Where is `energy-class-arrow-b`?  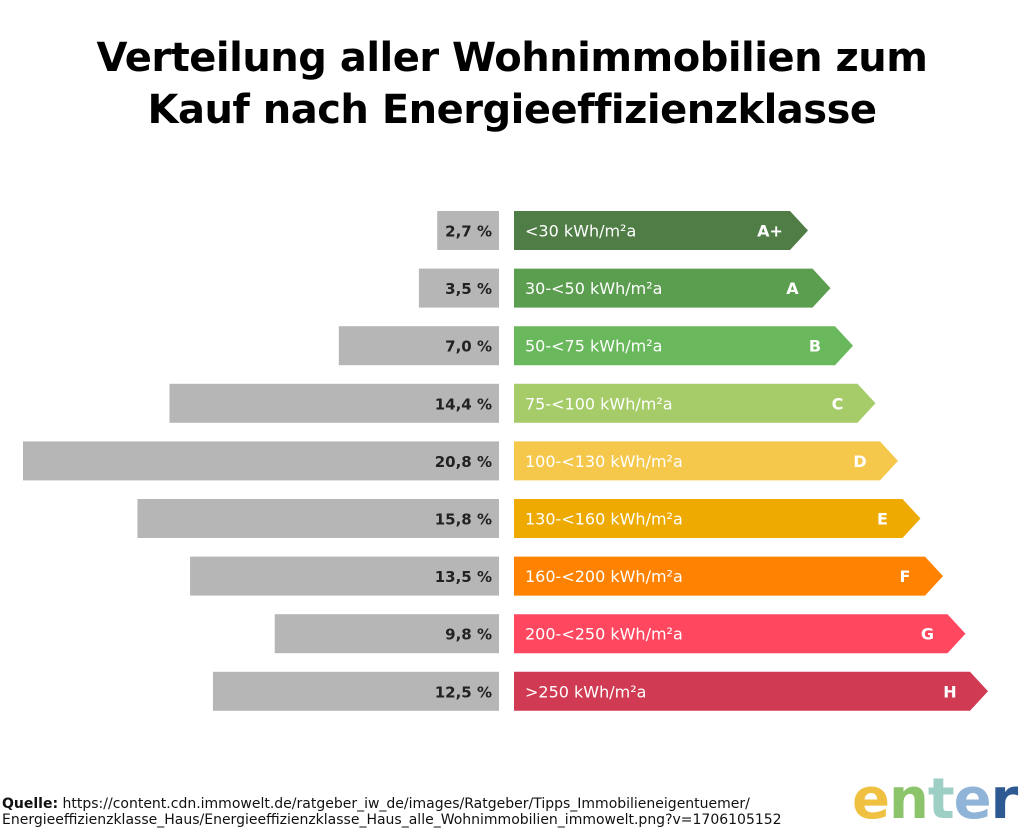 energy-class-arrow-b is located at coordinates (683, 346).